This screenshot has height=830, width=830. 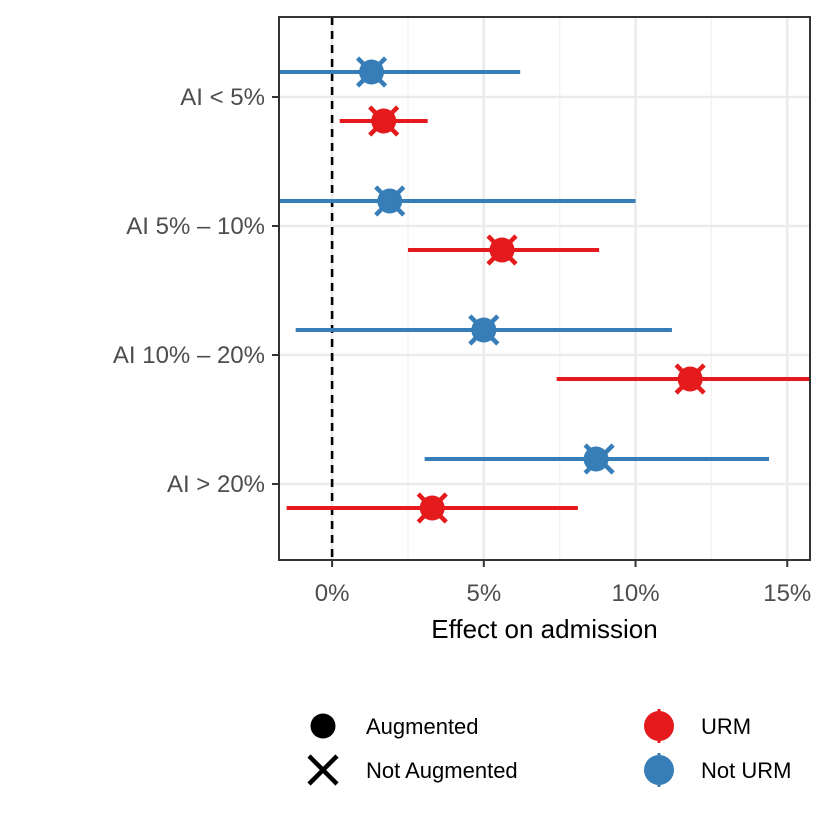 What do you see at coordinates (549, 748) in the screenshot?
I see `legend: Augmented Not Augmented URM Not URM` at bounding box center [549, 748].